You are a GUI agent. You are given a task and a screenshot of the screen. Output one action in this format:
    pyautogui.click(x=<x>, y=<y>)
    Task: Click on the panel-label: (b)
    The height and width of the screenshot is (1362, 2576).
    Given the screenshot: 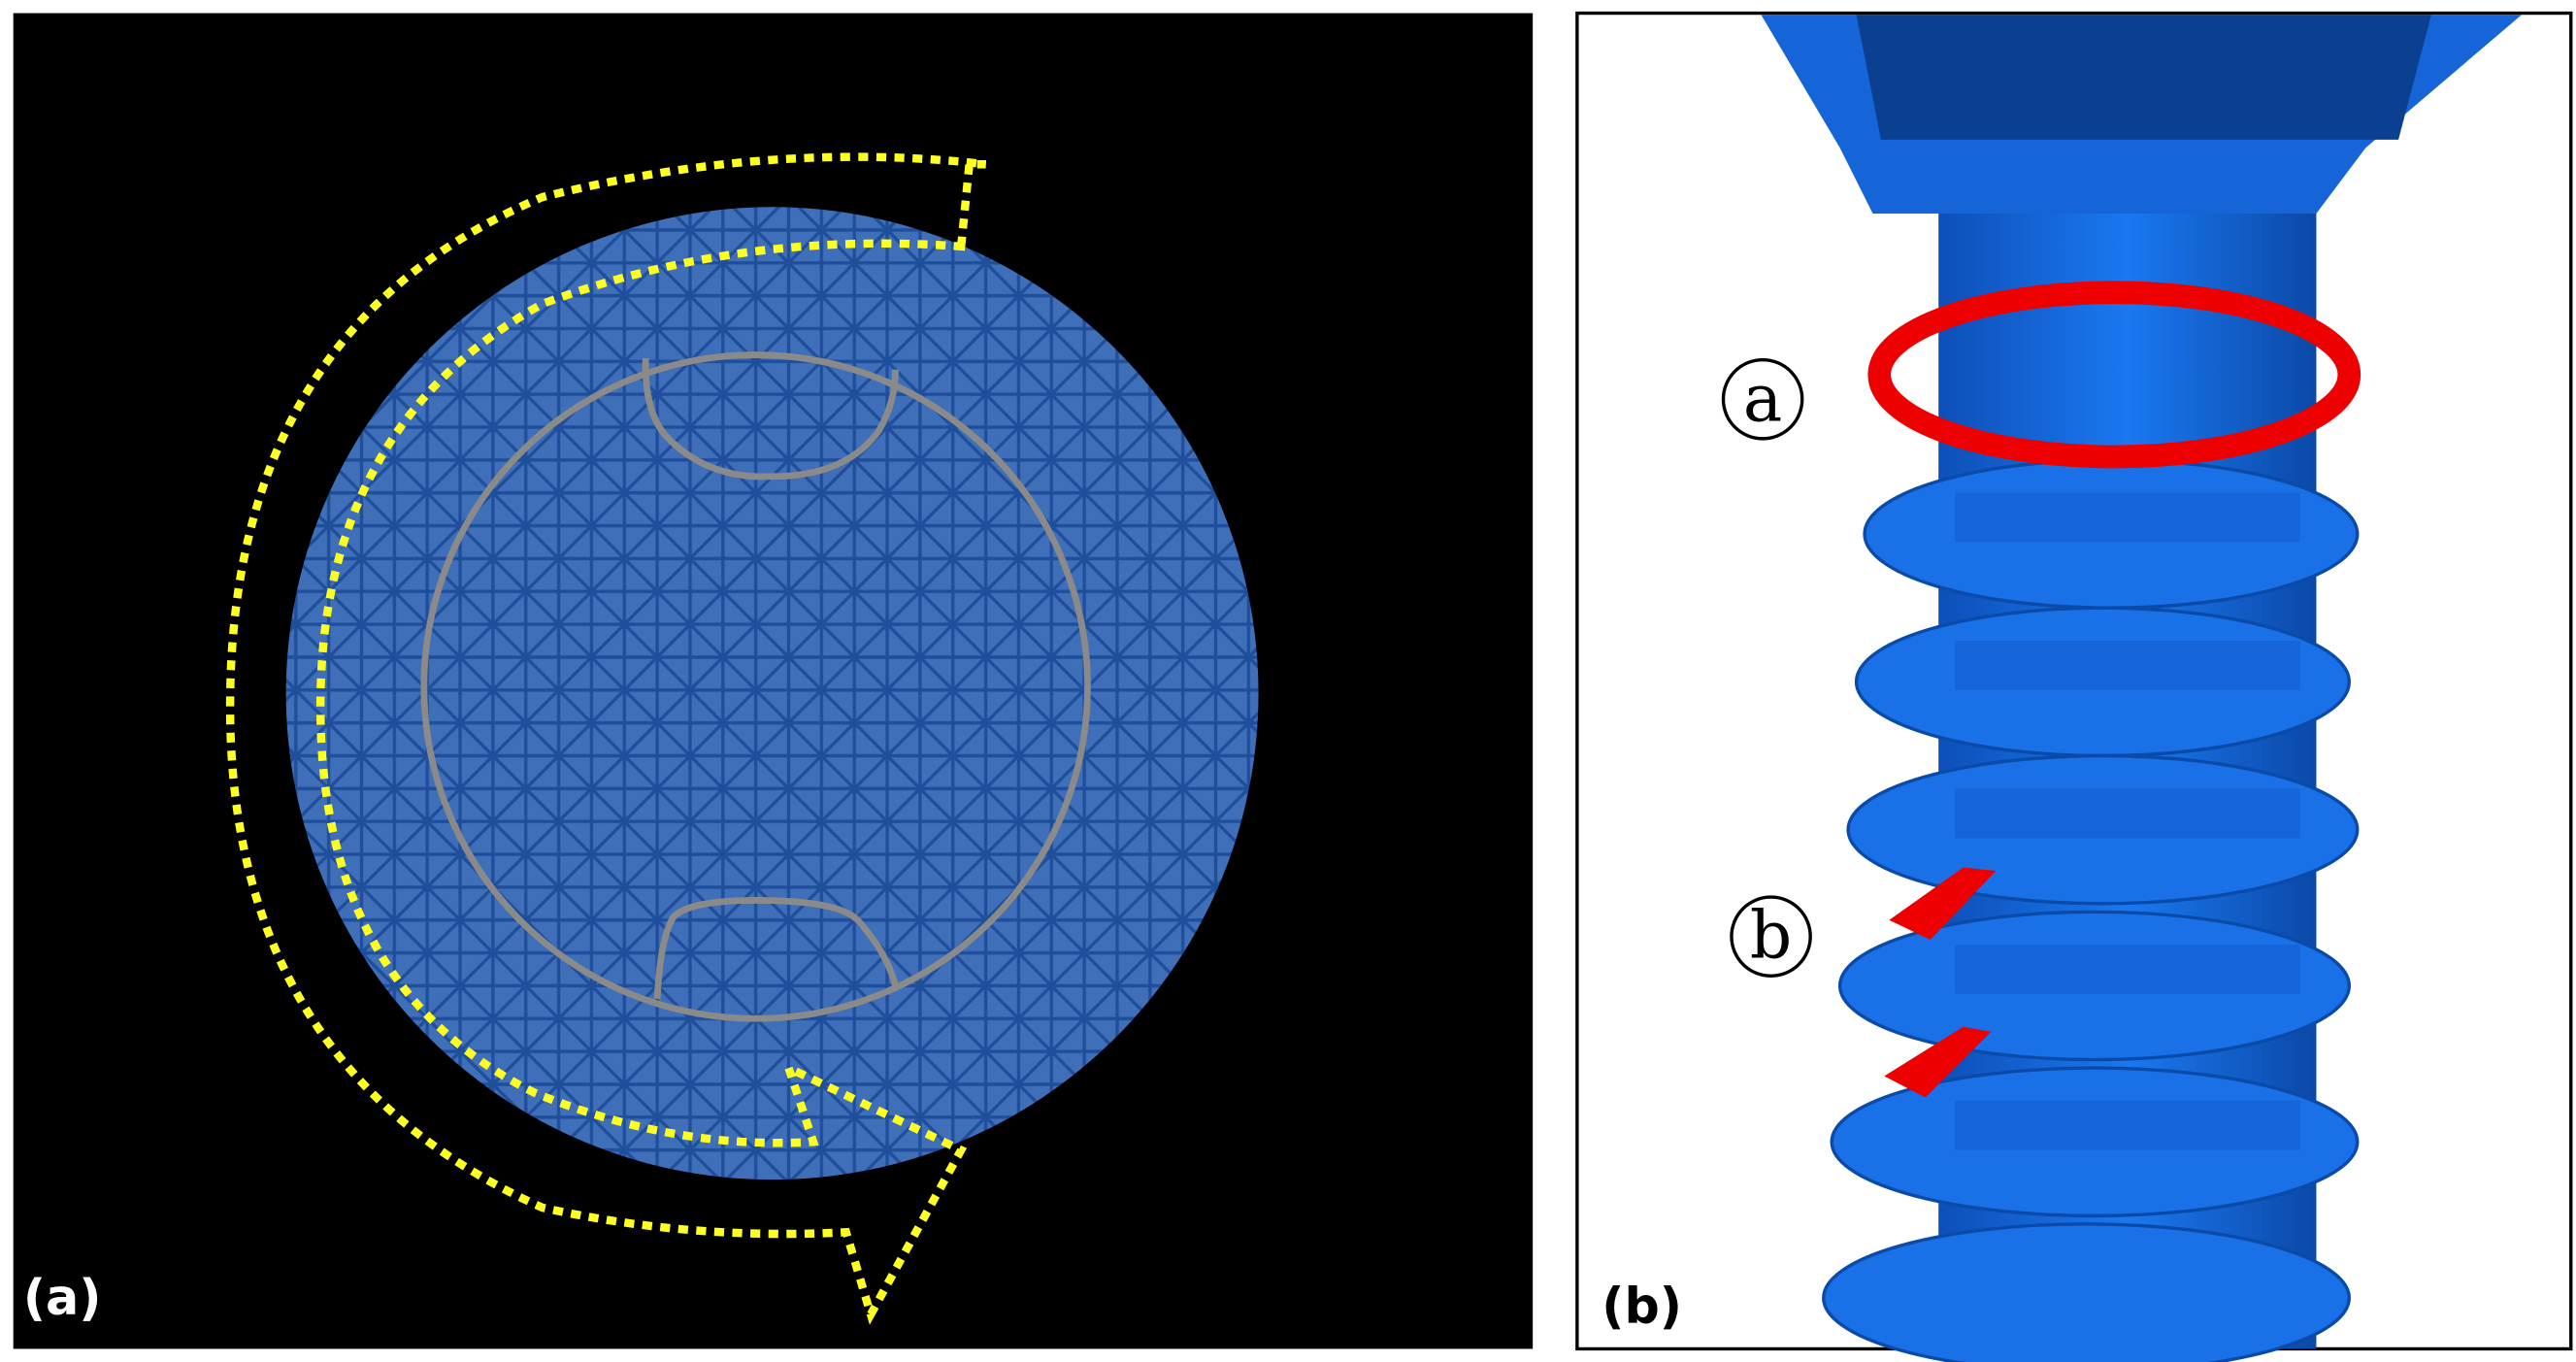 What is the action you would take?
    pyautogui.click(x=1642, y=1305)
    